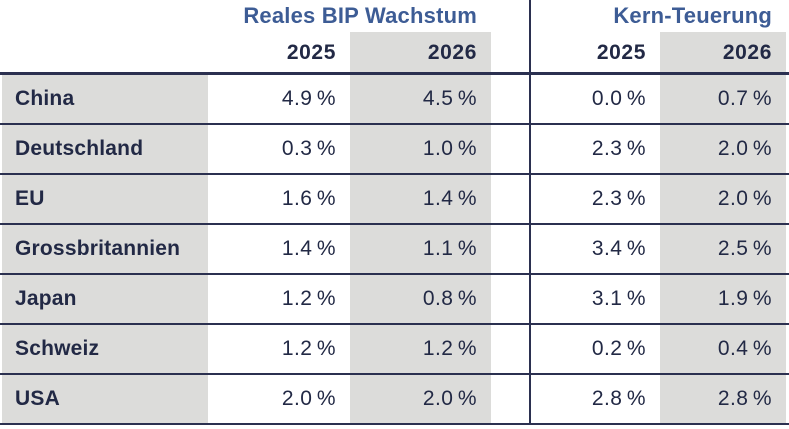 Image resolution: width=789 pixels, height=429 pixels. Describe the element at coordinates (723, 52) in the screenshot. I see `year-header-kern-2026: 2026` at that location.